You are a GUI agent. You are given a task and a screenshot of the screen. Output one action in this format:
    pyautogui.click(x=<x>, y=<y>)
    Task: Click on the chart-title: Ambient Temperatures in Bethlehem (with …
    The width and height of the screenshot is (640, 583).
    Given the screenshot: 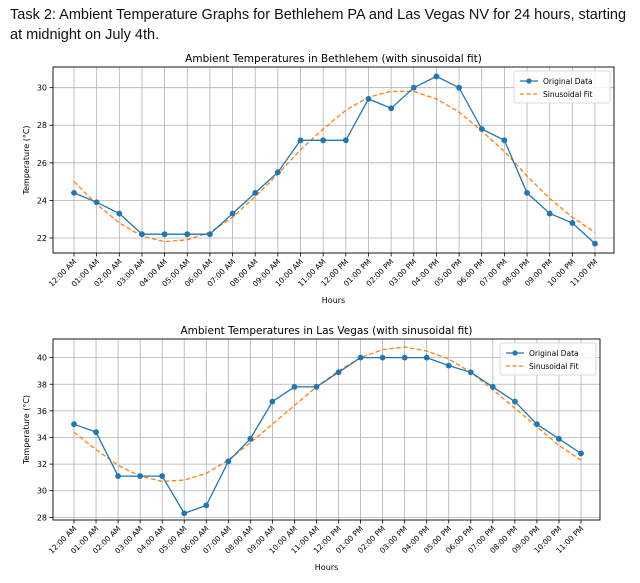 What is the action you would take?
    pyautogui.click(x=333, y=59)
    